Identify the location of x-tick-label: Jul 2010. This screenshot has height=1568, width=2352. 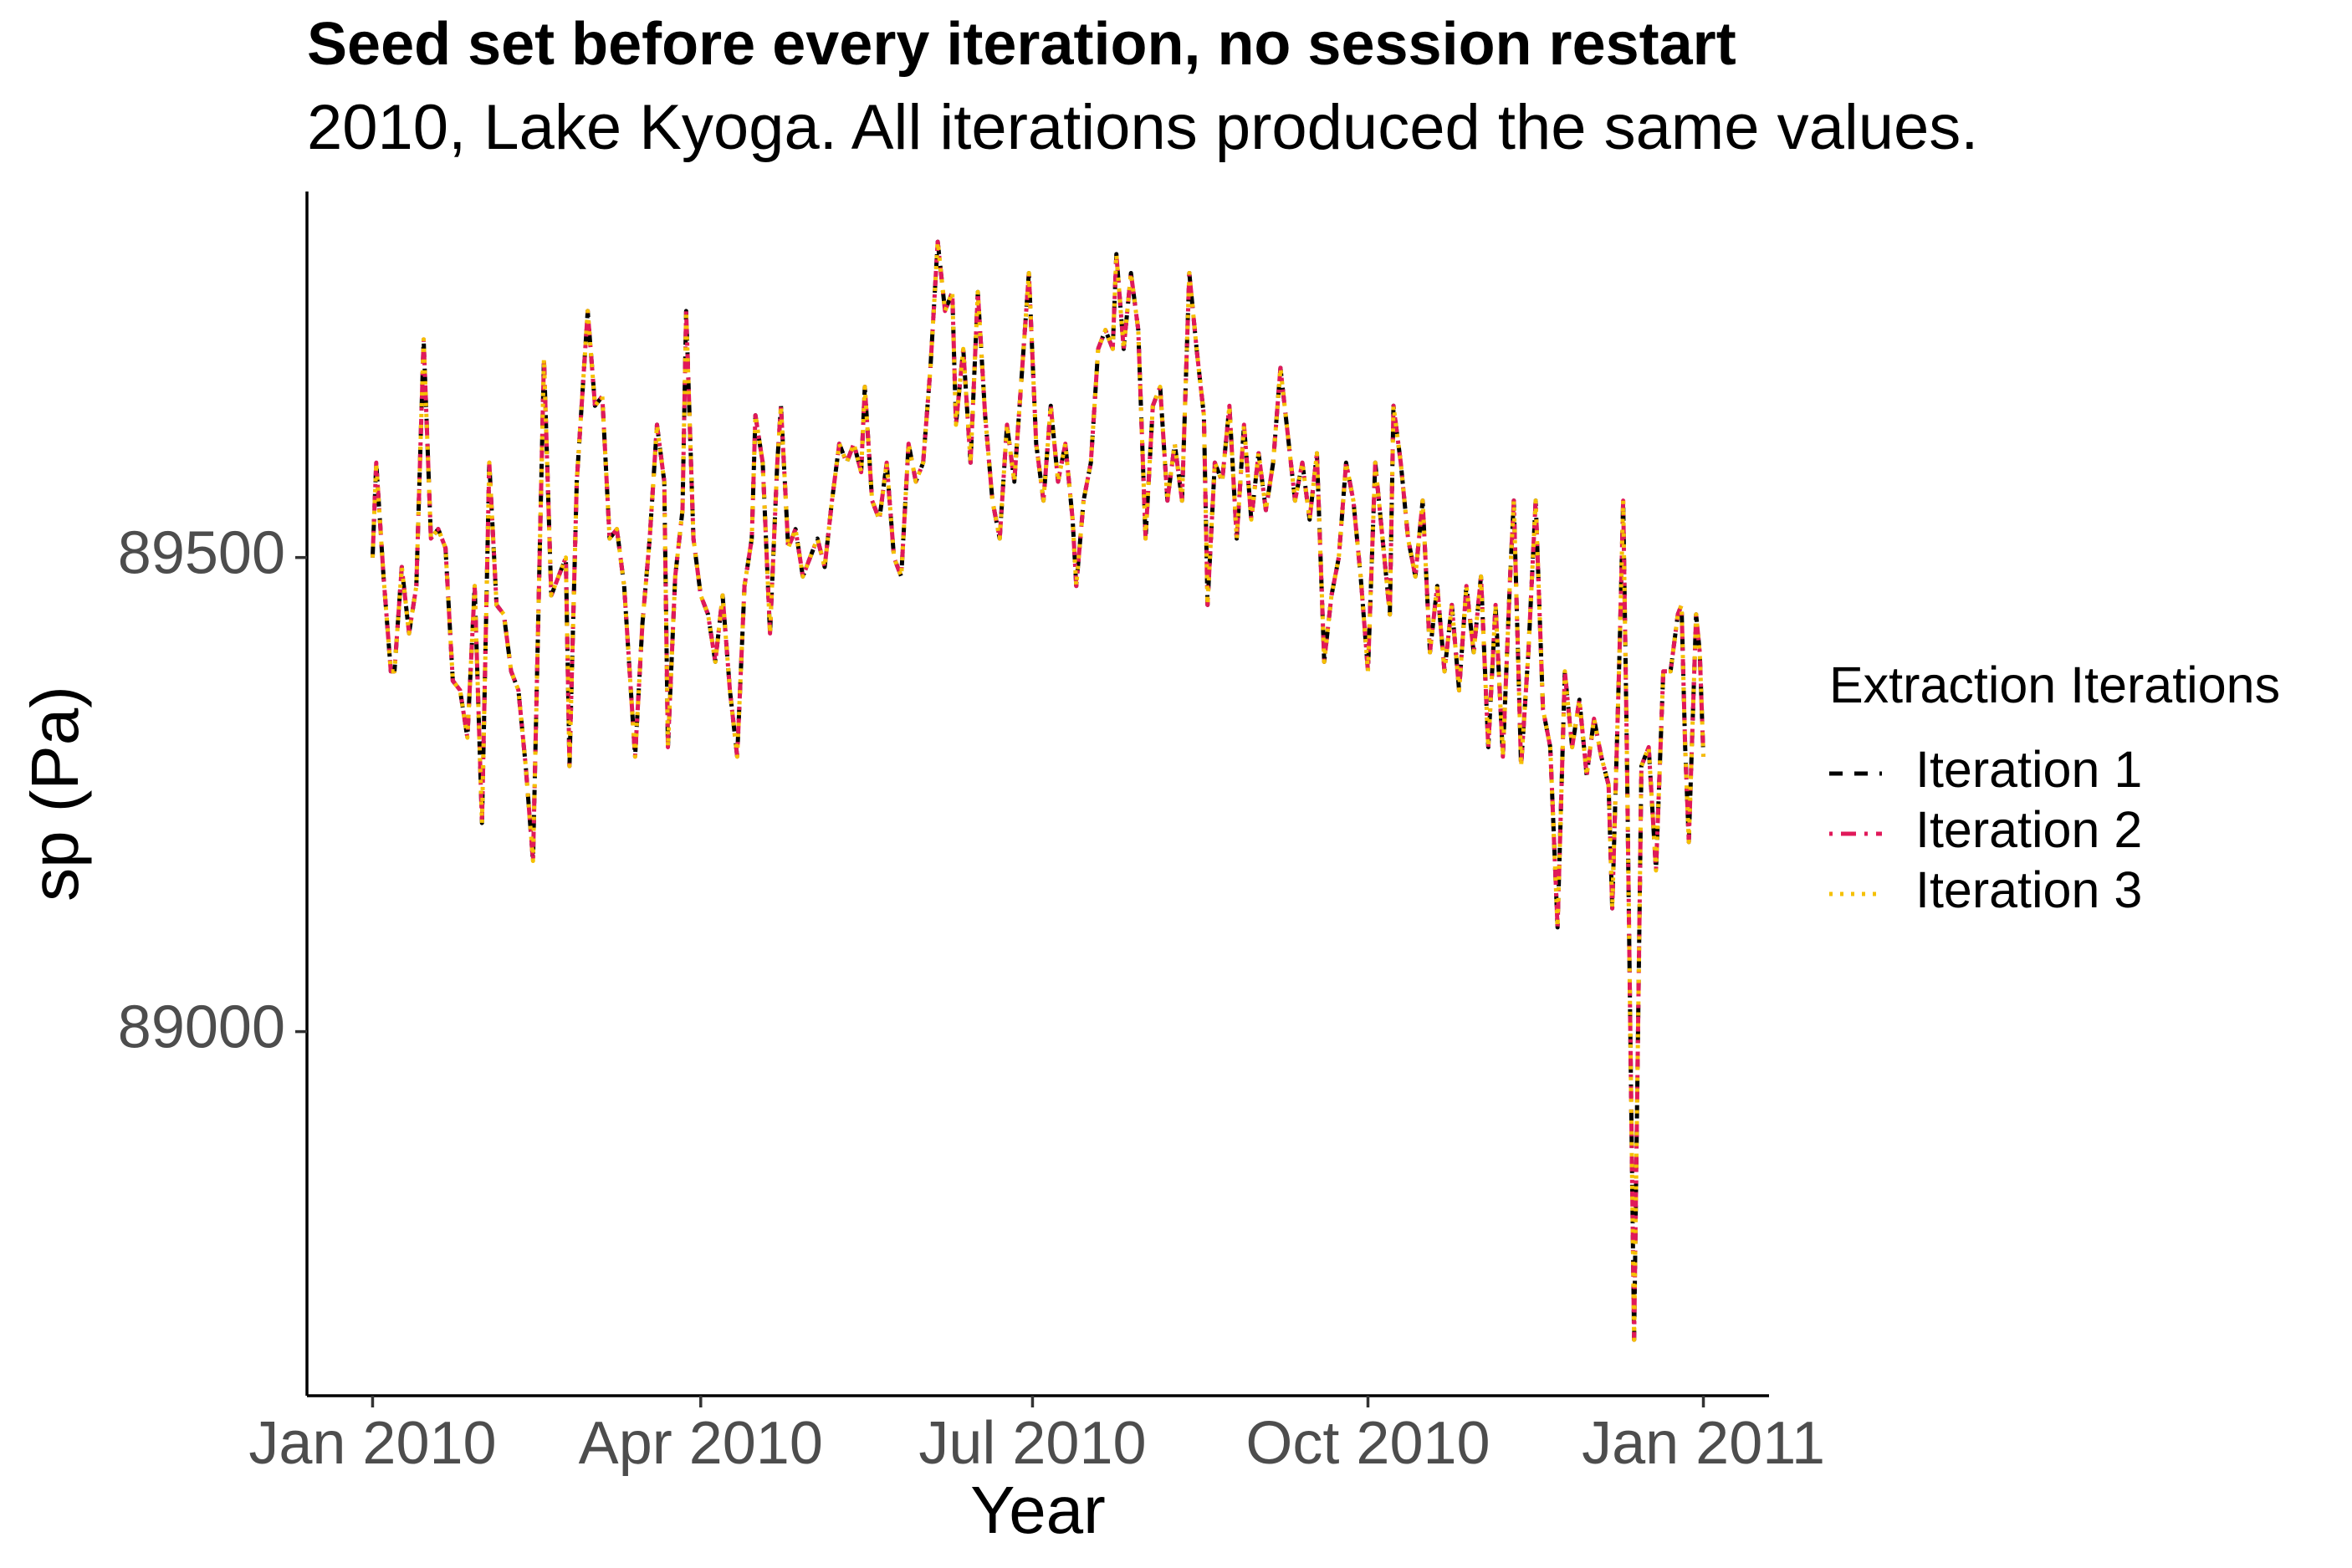
(1032, 1443).